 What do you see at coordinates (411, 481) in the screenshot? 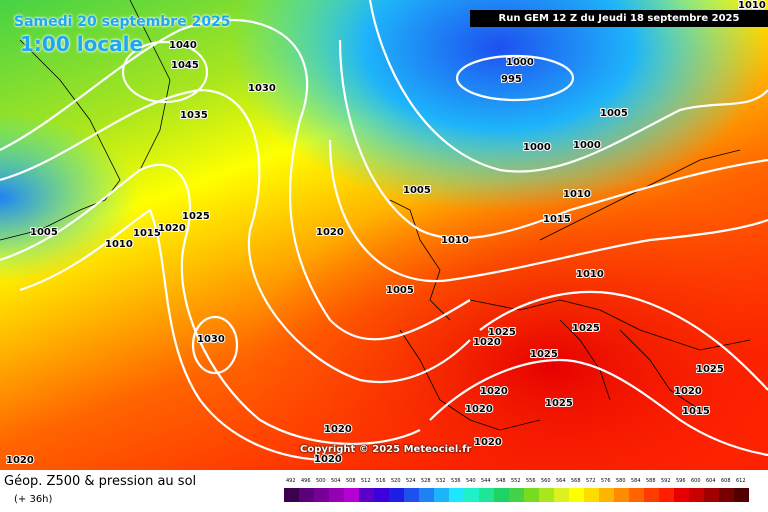
I see `color-scale-label: 524` at bounding box center [411, 481].